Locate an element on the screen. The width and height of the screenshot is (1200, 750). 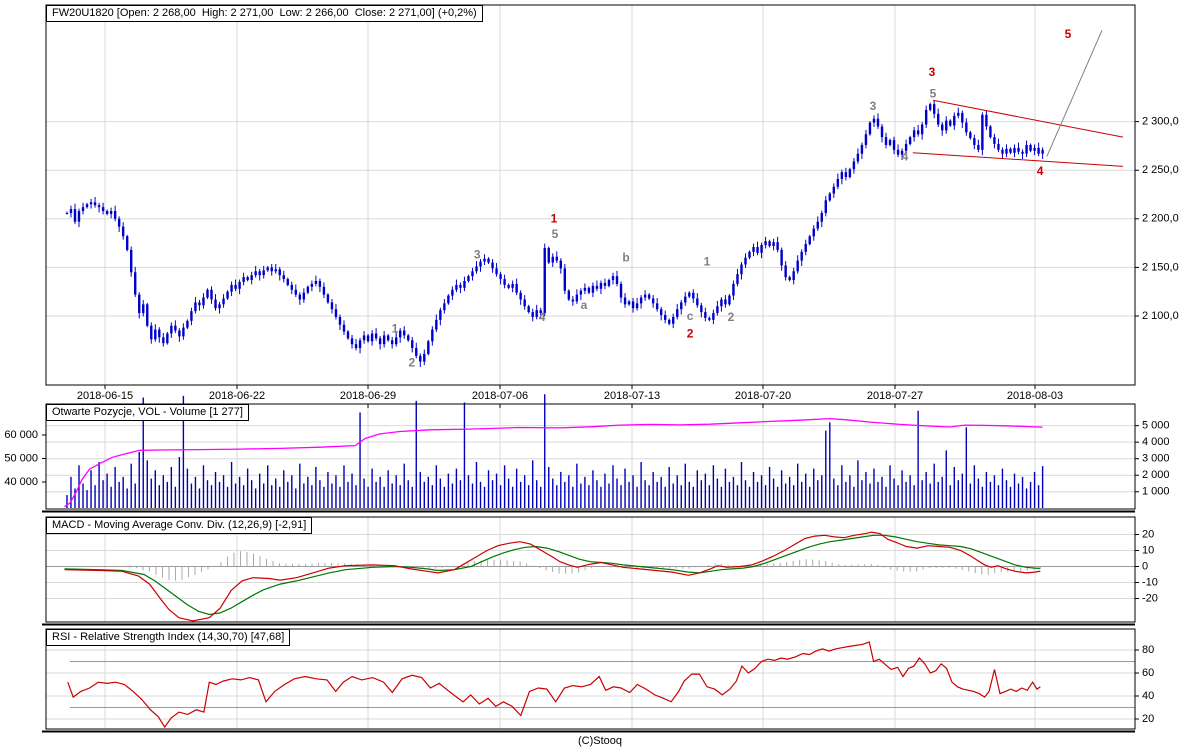
svg-text: 60 000 is located at coordinates (21, 435).